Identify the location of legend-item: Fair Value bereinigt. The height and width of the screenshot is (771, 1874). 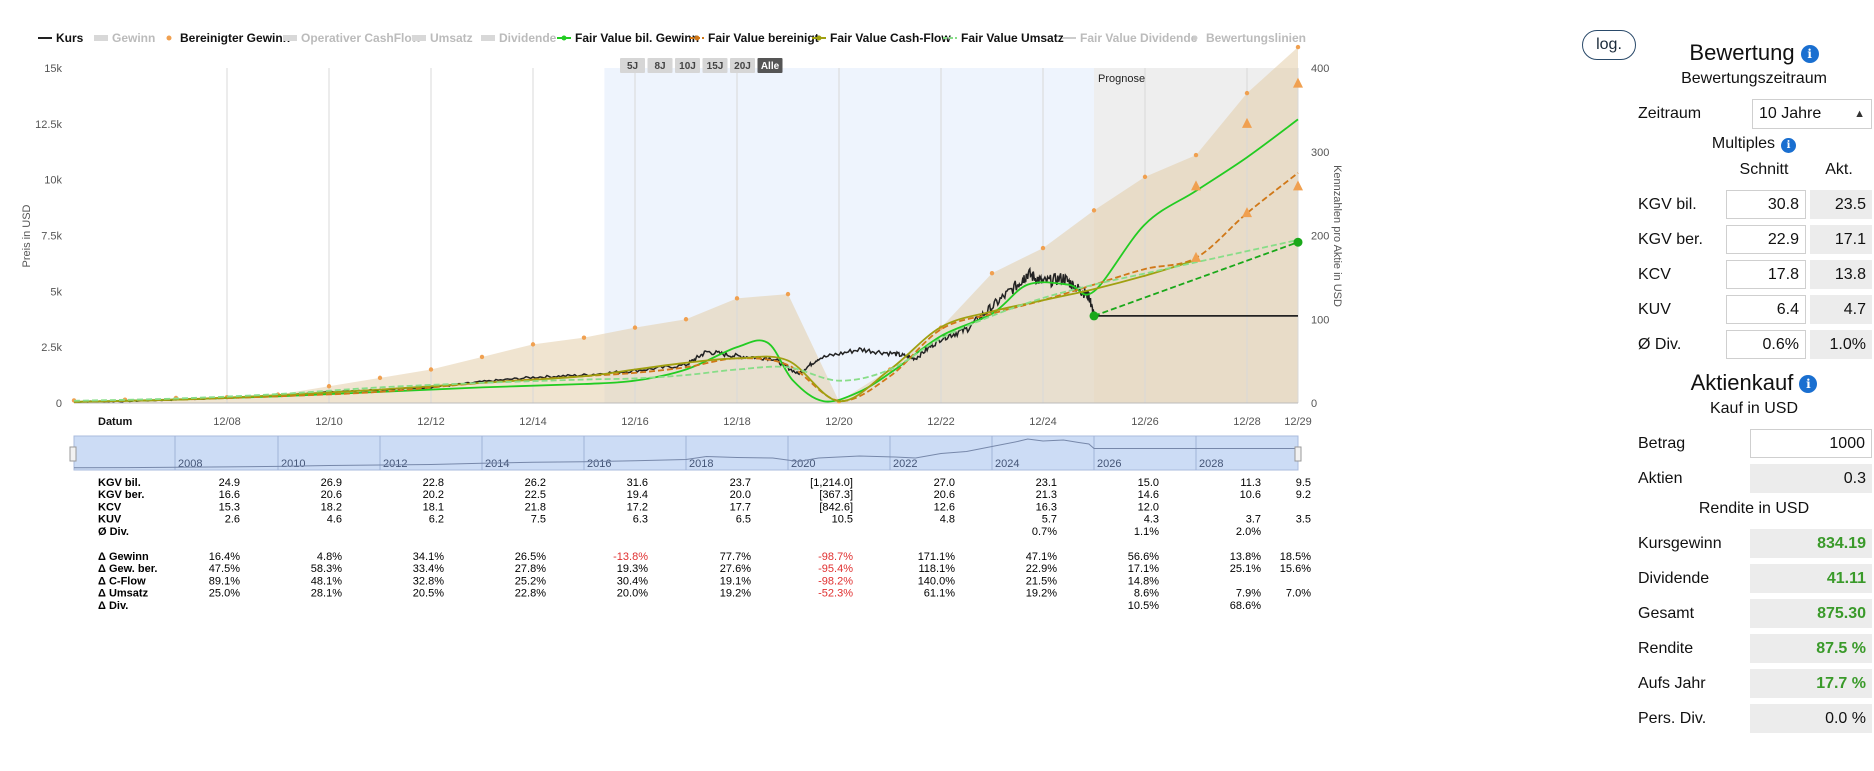
(754, 38).